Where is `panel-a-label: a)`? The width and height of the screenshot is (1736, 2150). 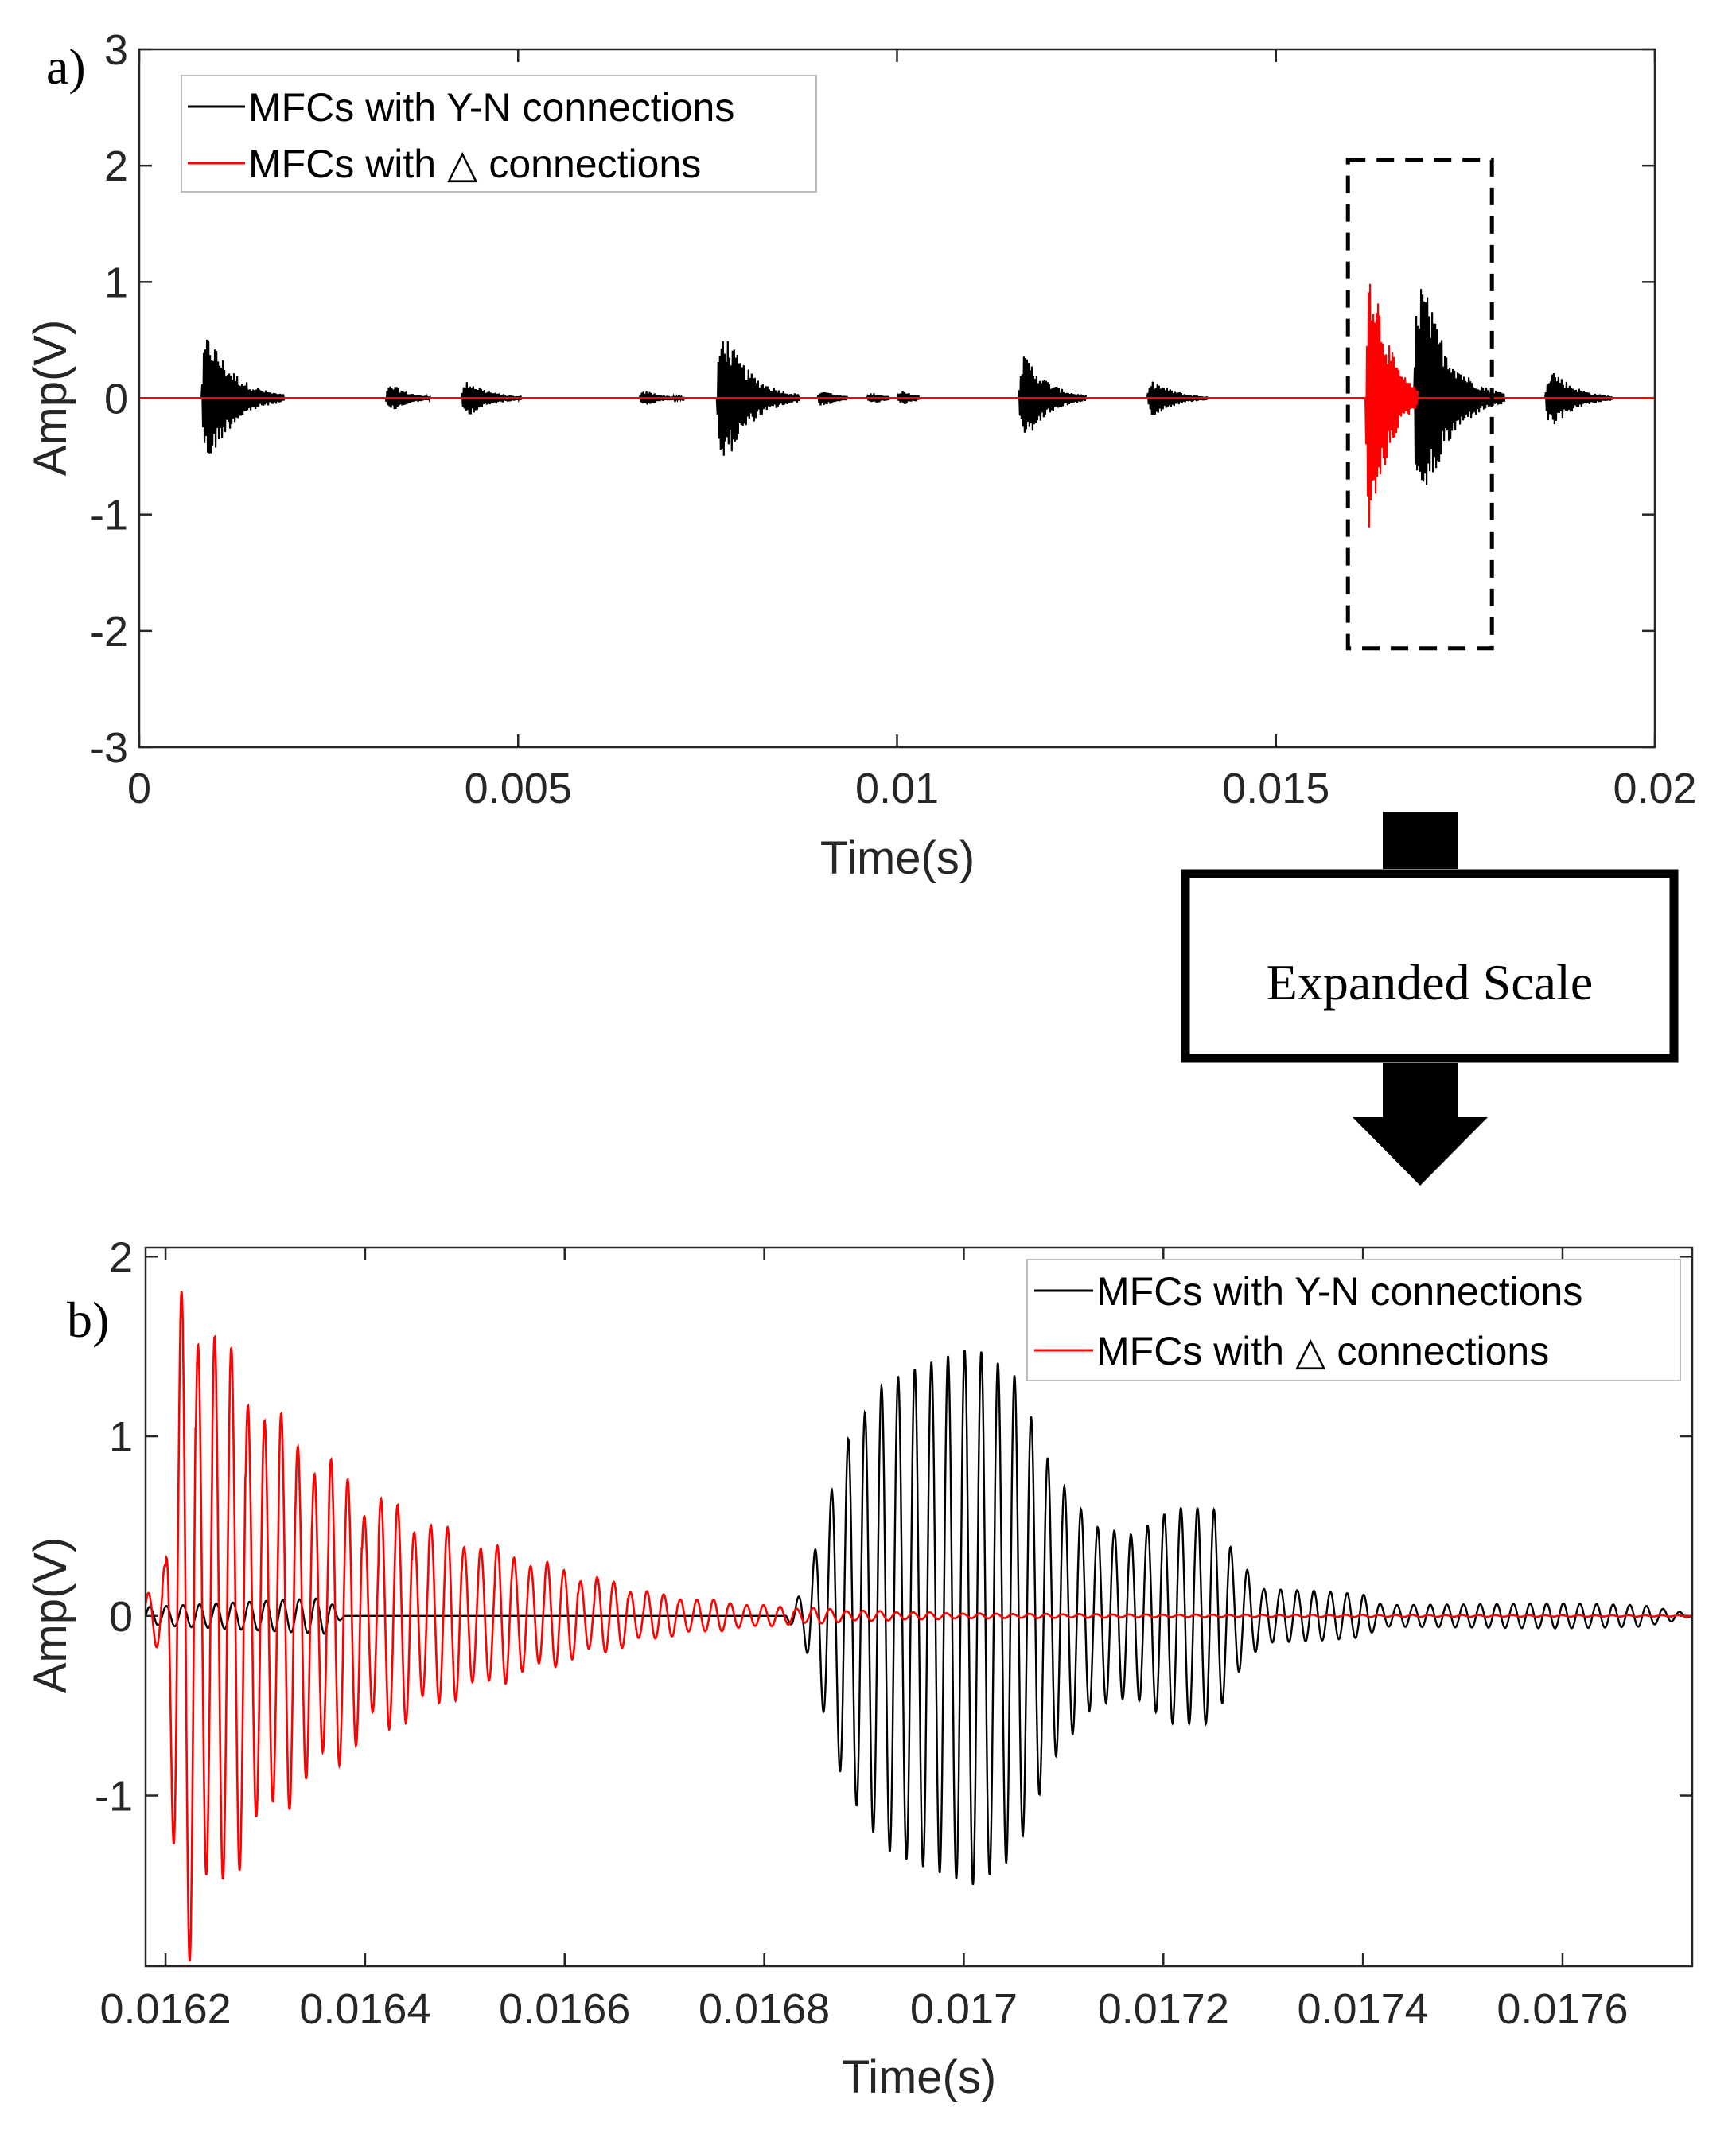
panel-a-label: a) is located at coordinates (66, 66).